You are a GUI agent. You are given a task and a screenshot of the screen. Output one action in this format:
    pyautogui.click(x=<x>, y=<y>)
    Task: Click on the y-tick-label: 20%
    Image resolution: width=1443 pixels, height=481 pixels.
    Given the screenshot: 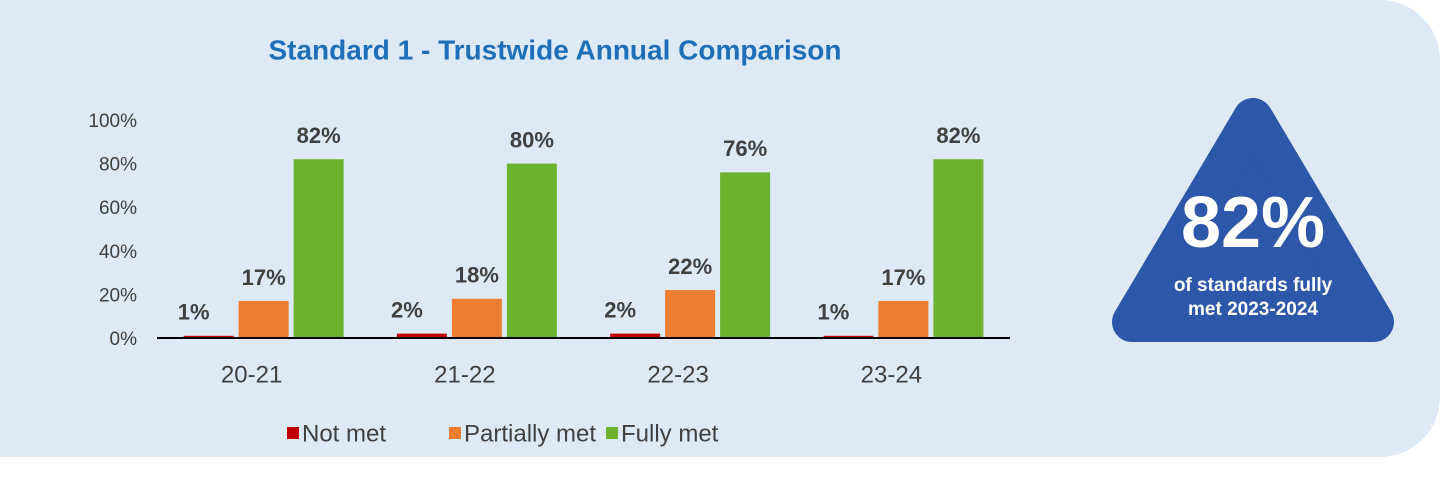 What is the action you would take?
    pyautogui.click(x=118, y=295)
    